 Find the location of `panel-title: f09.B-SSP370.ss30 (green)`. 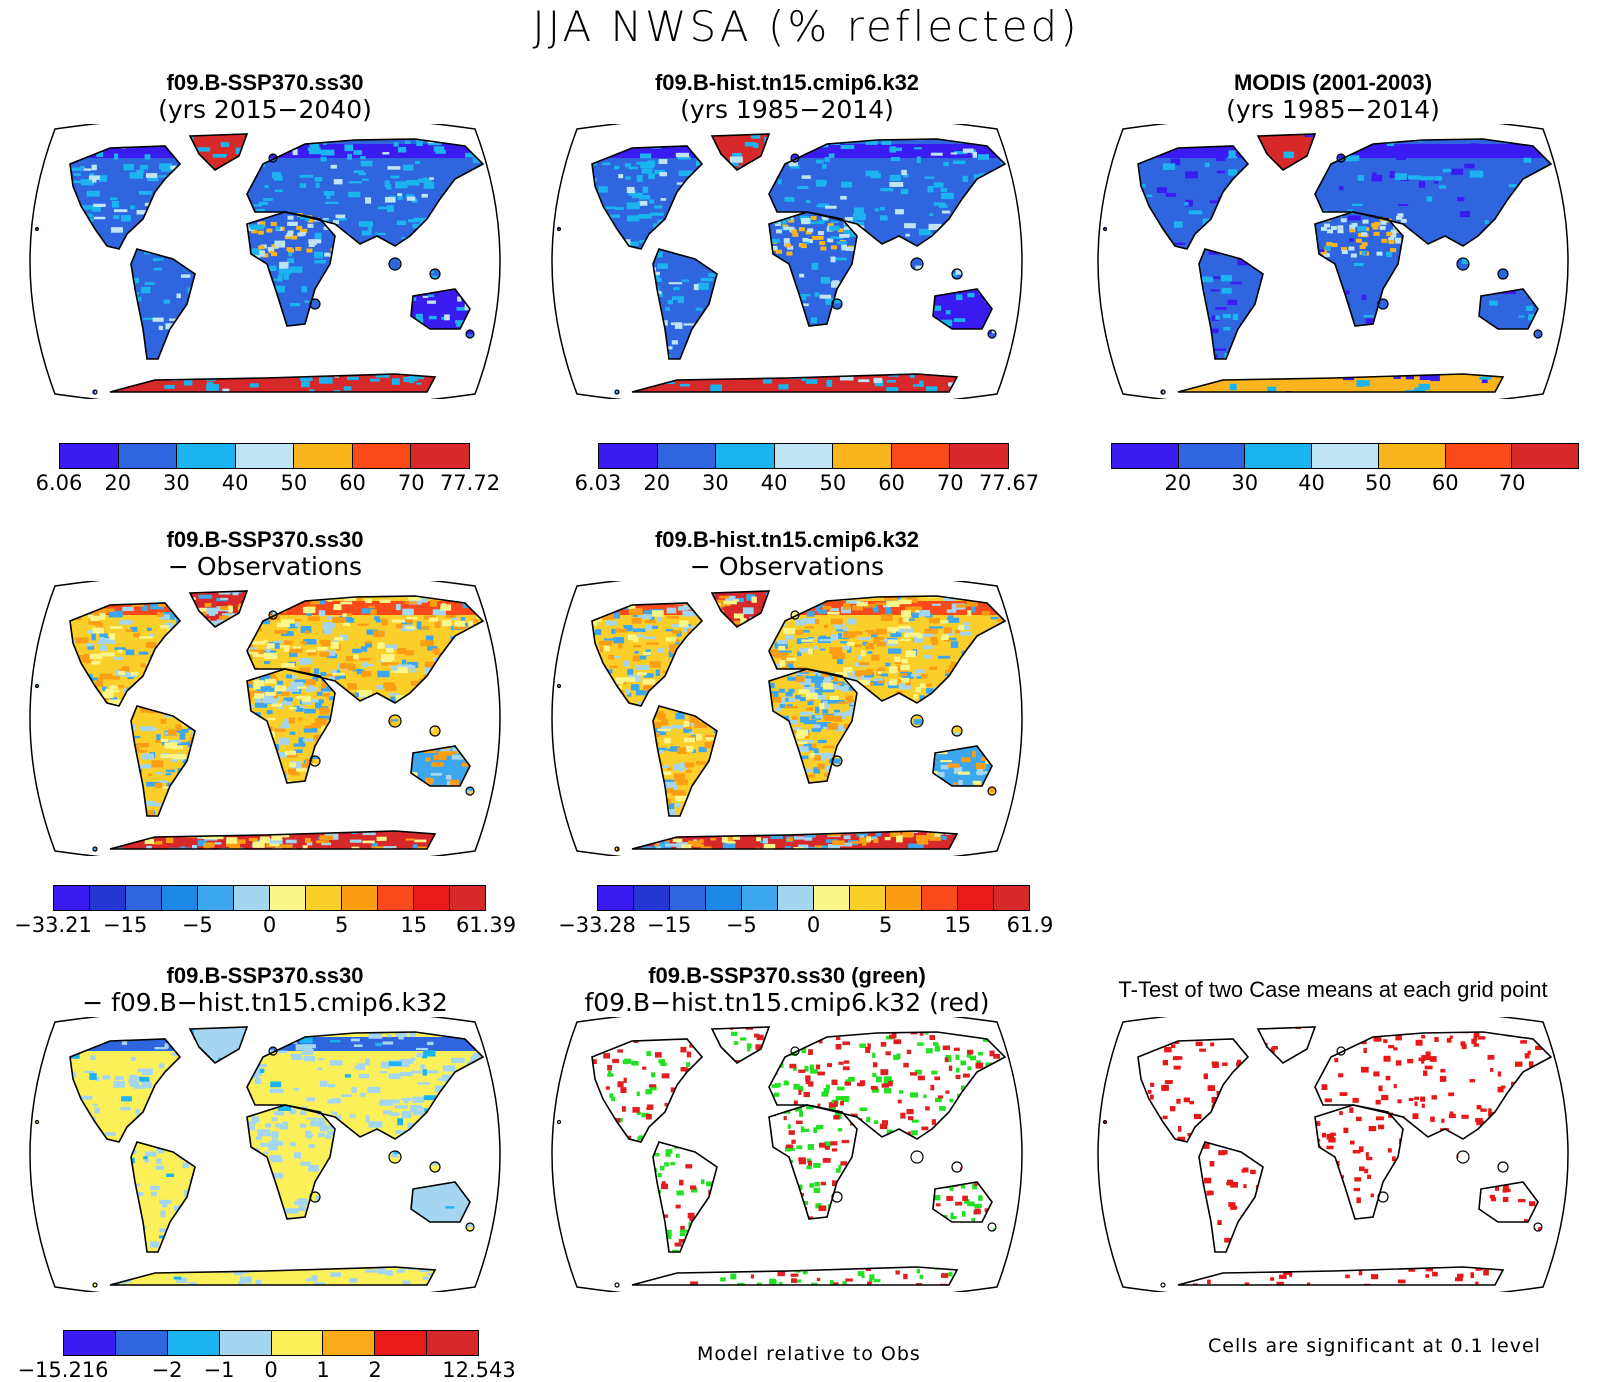

panel-title: f09.B-SSP370.ss30 (green) is located at coordinates (787, 976).